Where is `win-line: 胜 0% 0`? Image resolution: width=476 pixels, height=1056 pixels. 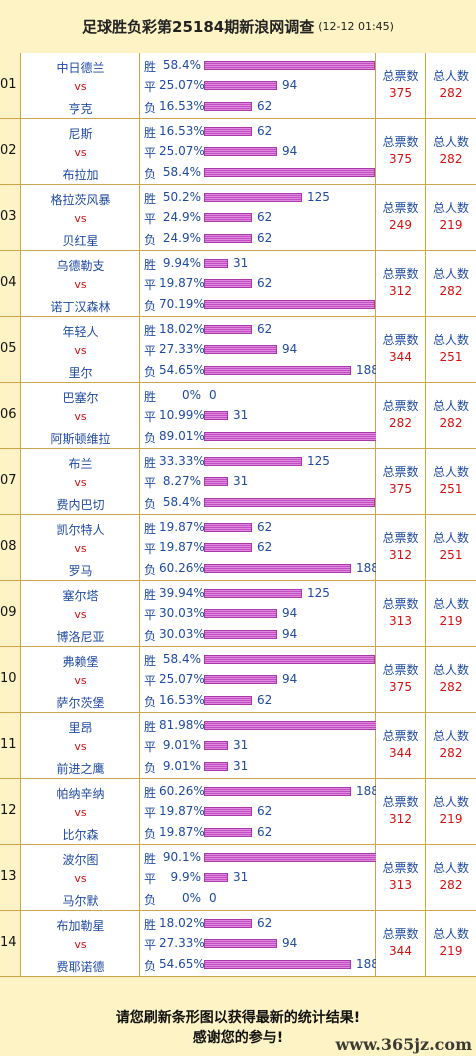 win-line: 胜 0% 0 is located at coordinates (260, 396).